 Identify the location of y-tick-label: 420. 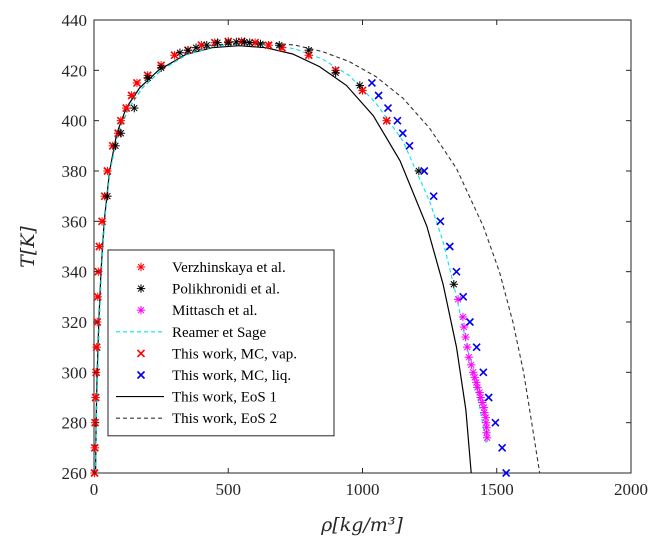
(75, 70).